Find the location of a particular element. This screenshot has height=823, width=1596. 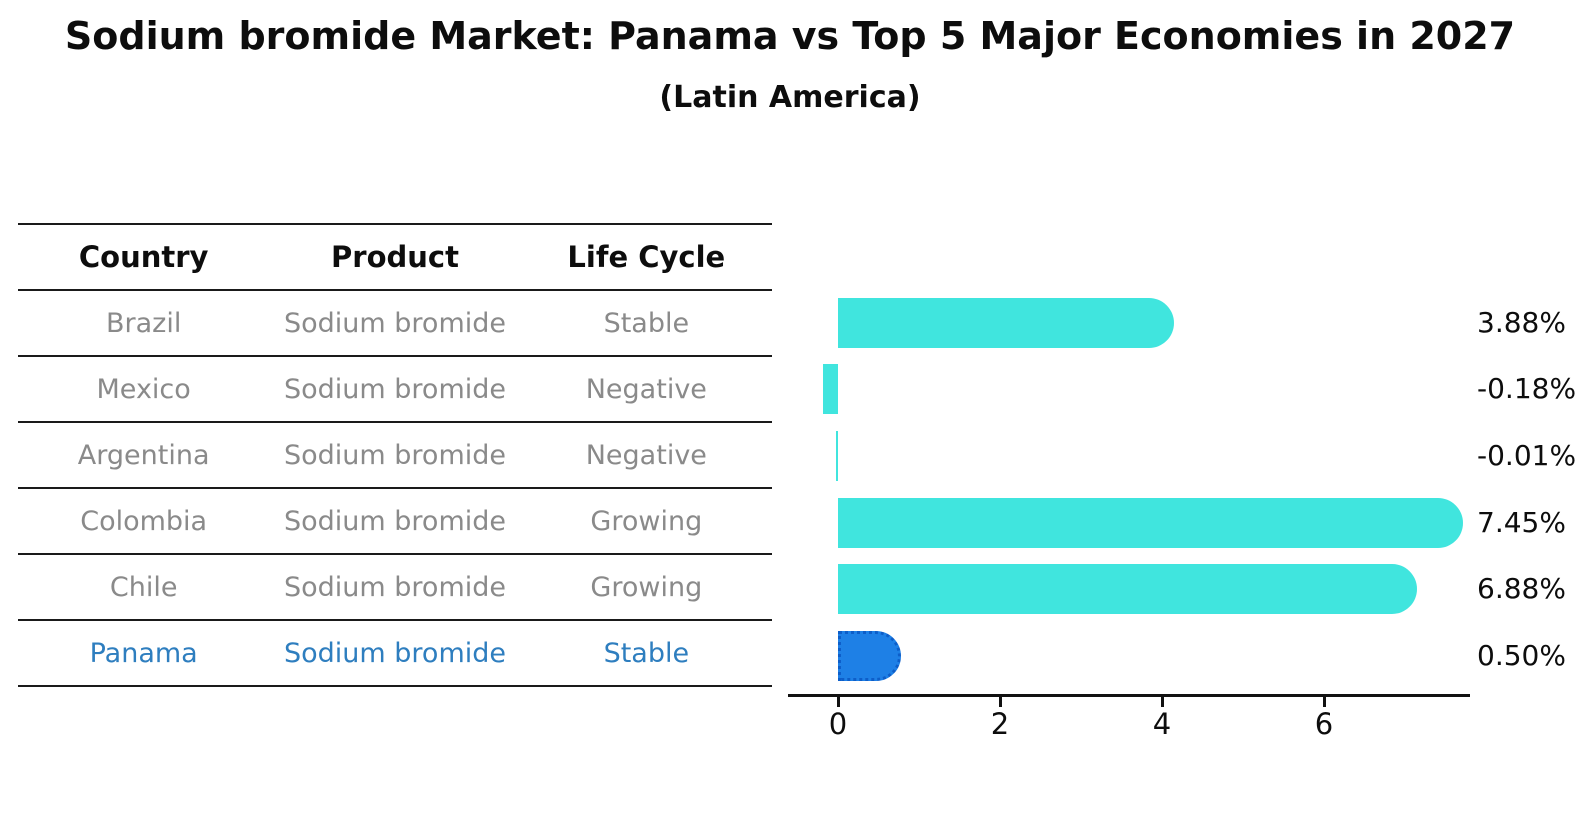

bar-brazil is located at coordinates (1006, 322).